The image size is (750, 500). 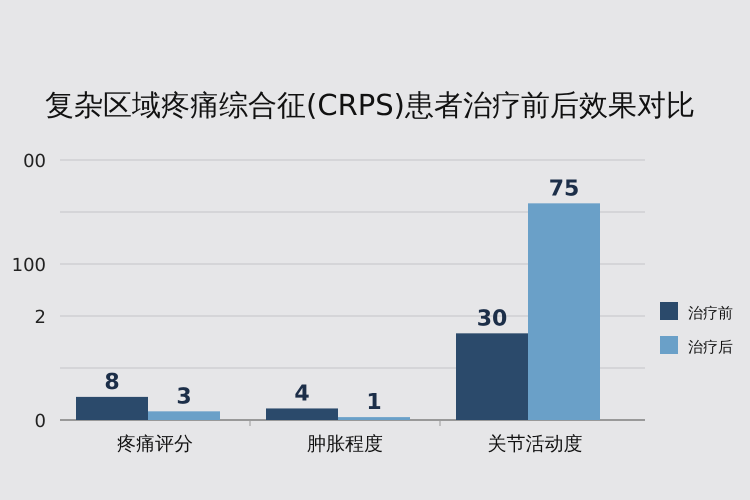 I want to click on legend-label: 治疗后, so click(x=710, y=347).